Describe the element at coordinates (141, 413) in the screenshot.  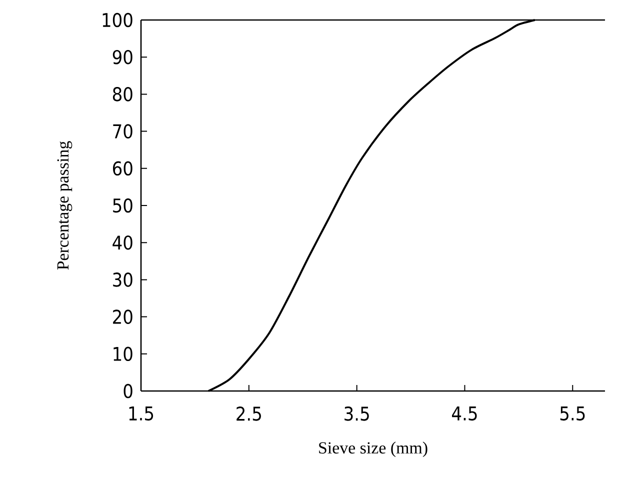
I see `x-tick-label: 1.5` at that location.